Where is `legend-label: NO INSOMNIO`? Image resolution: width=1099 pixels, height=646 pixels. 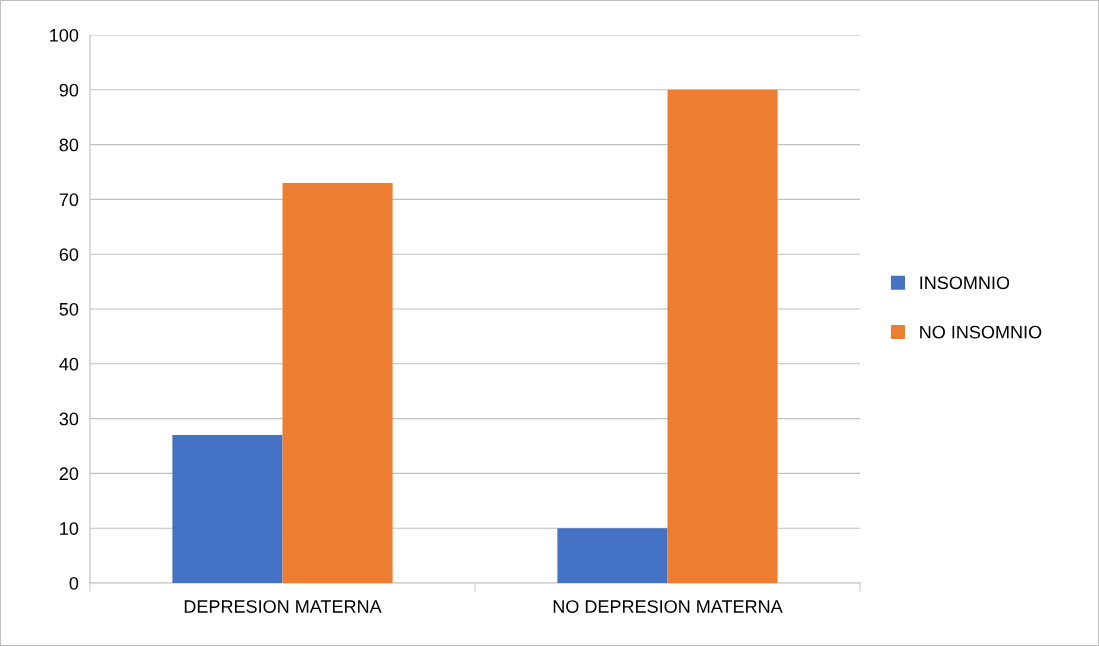 legend-label: NO INSOMNIO is located at coordinates (981, 332).